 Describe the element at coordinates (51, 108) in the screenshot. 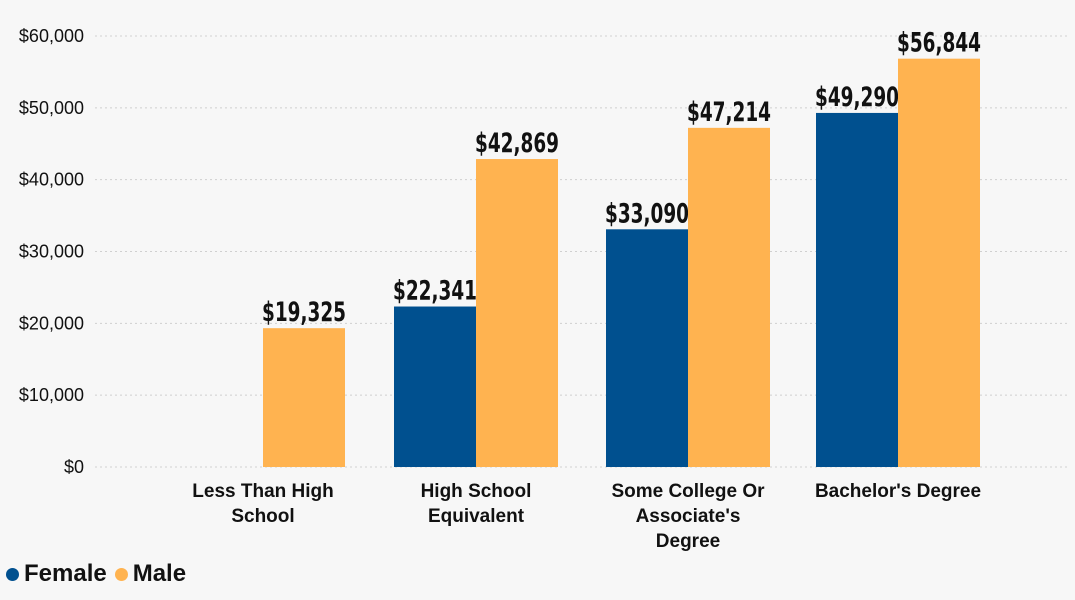

I see `y-tick-label: $50,000` at that location.